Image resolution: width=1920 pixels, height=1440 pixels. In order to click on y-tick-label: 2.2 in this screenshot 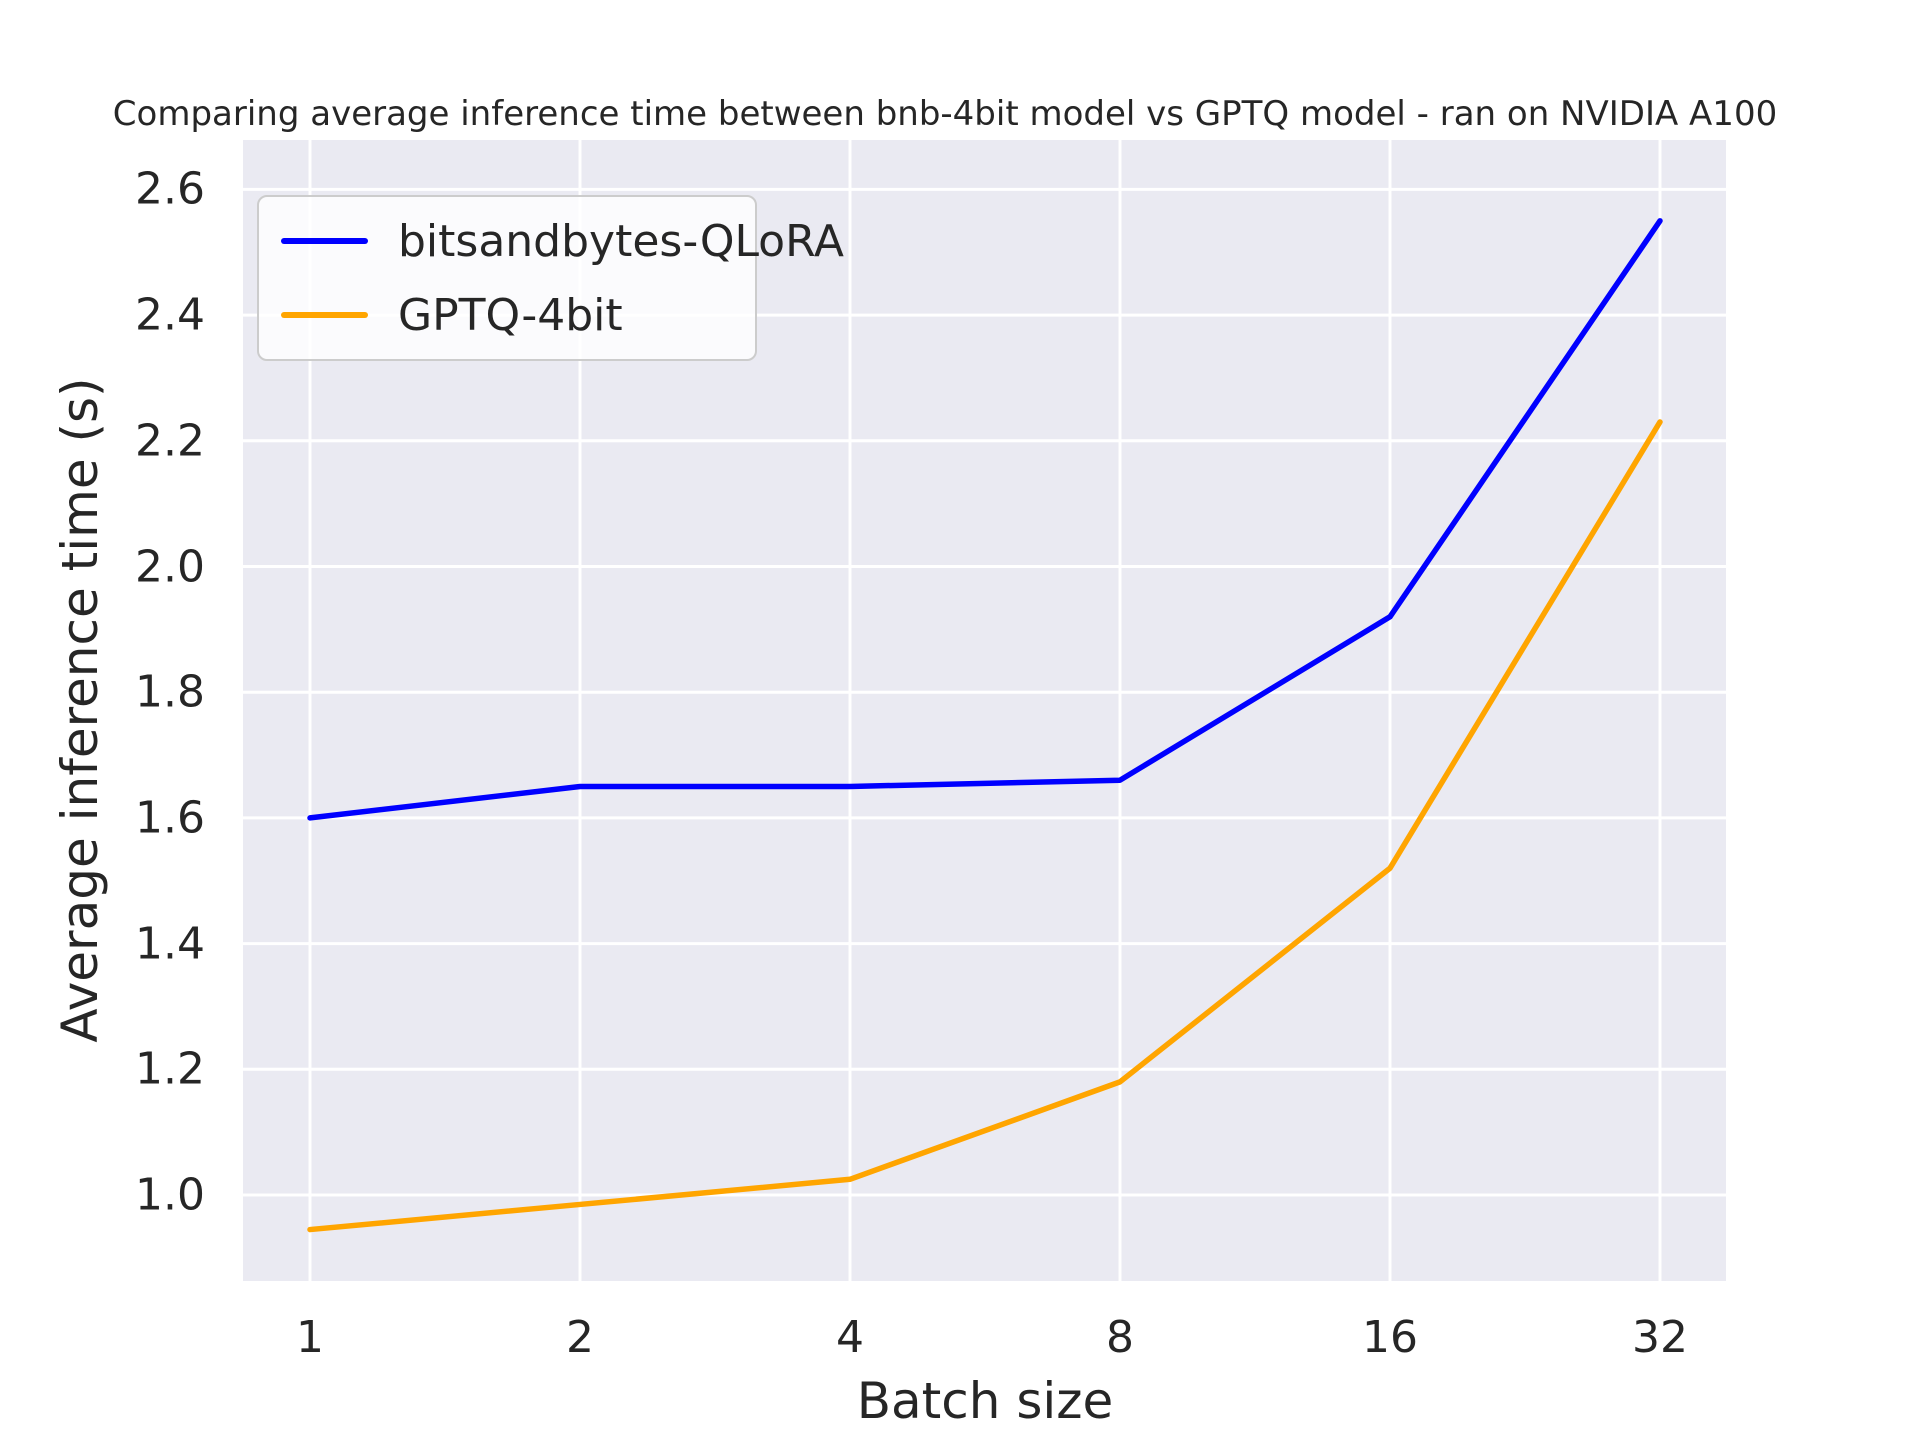, I will do `click(170, 441)`.